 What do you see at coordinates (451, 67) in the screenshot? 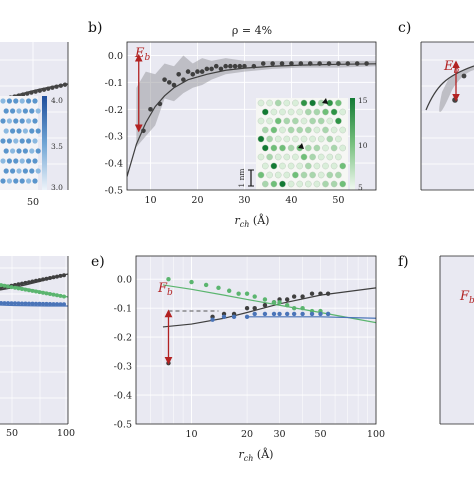
I see `panel-c-arrow-label: Eb` at bounding box center [451, 67].